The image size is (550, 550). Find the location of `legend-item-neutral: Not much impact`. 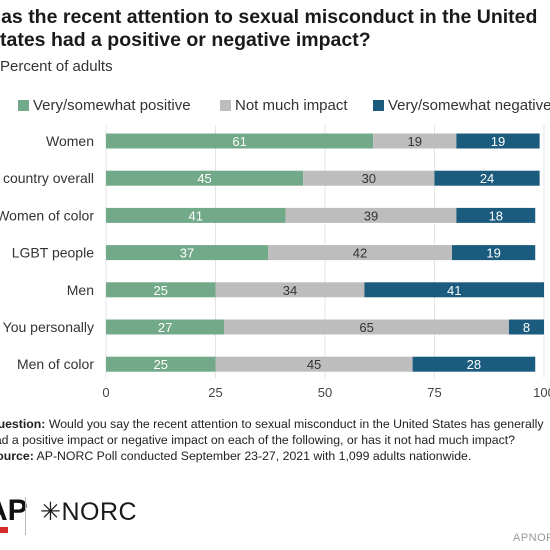

legend-item-neutral: Not much impact is located at coordinates (284, 105).